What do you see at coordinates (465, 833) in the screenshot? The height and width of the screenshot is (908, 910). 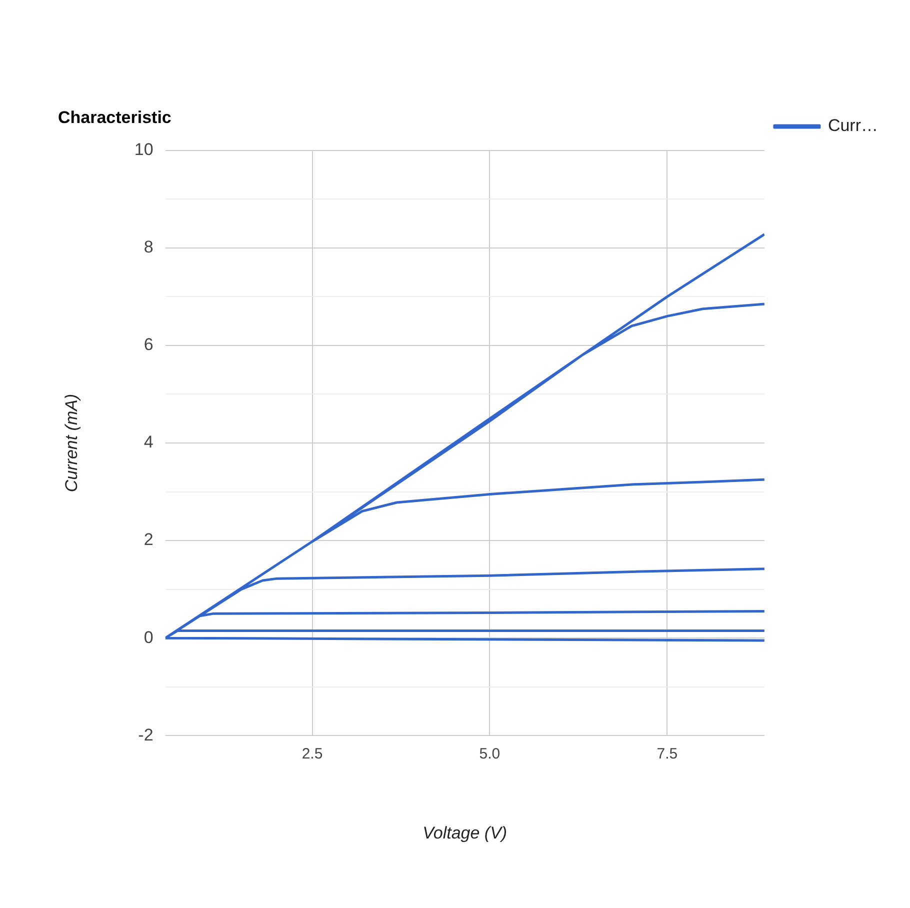 I see `x-axis-title: Voltage (V)` at bounding box center [465, 833].